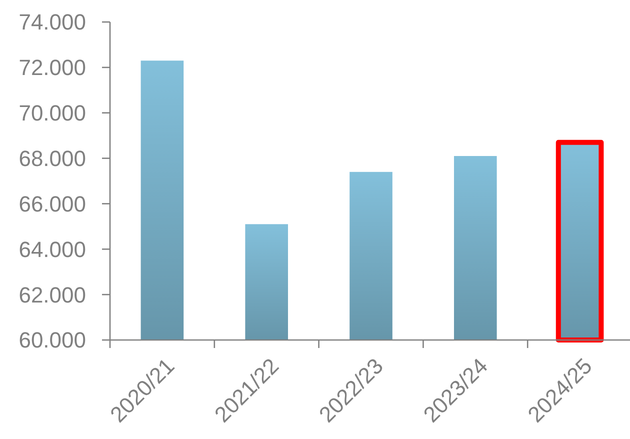 This screenshot has width=630, height=439. I want to click on y-tick-label: 74.000, so click(52, 22).